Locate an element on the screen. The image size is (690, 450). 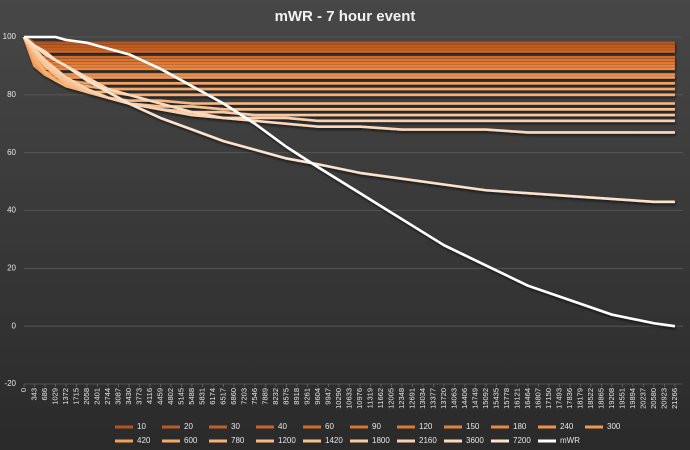
x-tick-label: 6860 is located at coordinates (233, 396).